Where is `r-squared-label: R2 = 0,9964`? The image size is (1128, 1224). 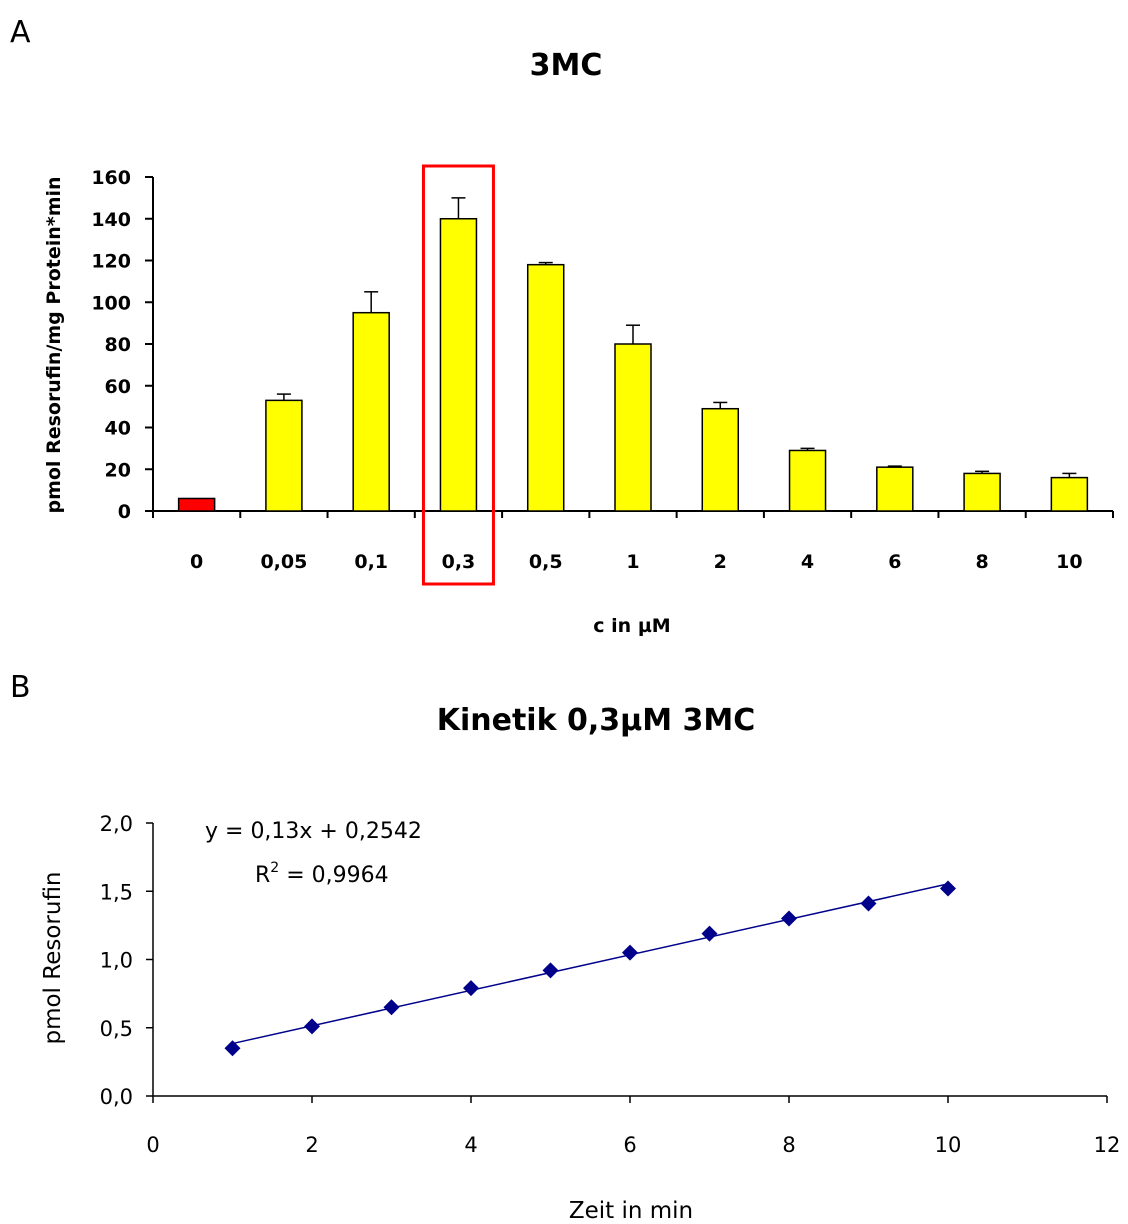
r-squared-label: R2 = 0,9964 is located at coordinates (322, 874).